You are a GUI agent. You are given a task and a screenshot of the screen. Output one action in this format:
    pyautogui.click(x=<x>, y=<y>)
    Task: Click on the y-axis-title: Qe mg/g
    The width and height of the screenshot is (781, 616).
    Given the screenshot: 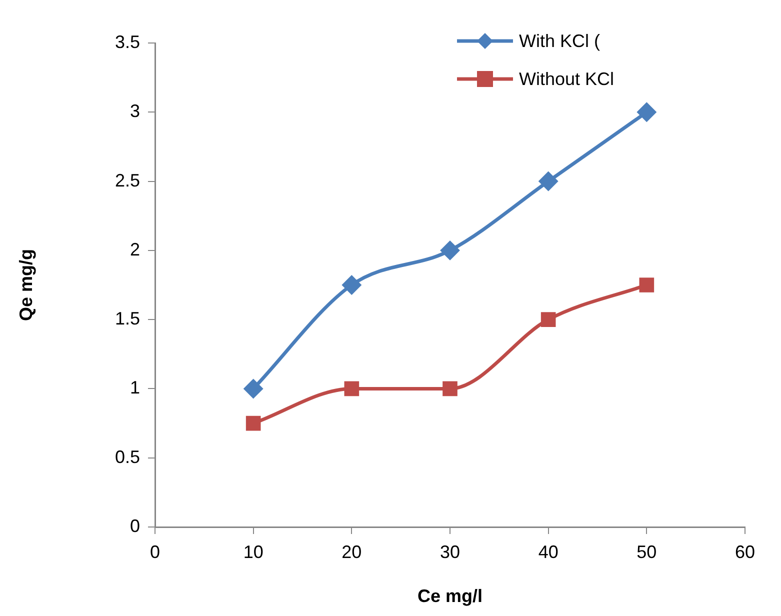 What is the action you would take?
    pyautogui.click(x=26, y=285)
    